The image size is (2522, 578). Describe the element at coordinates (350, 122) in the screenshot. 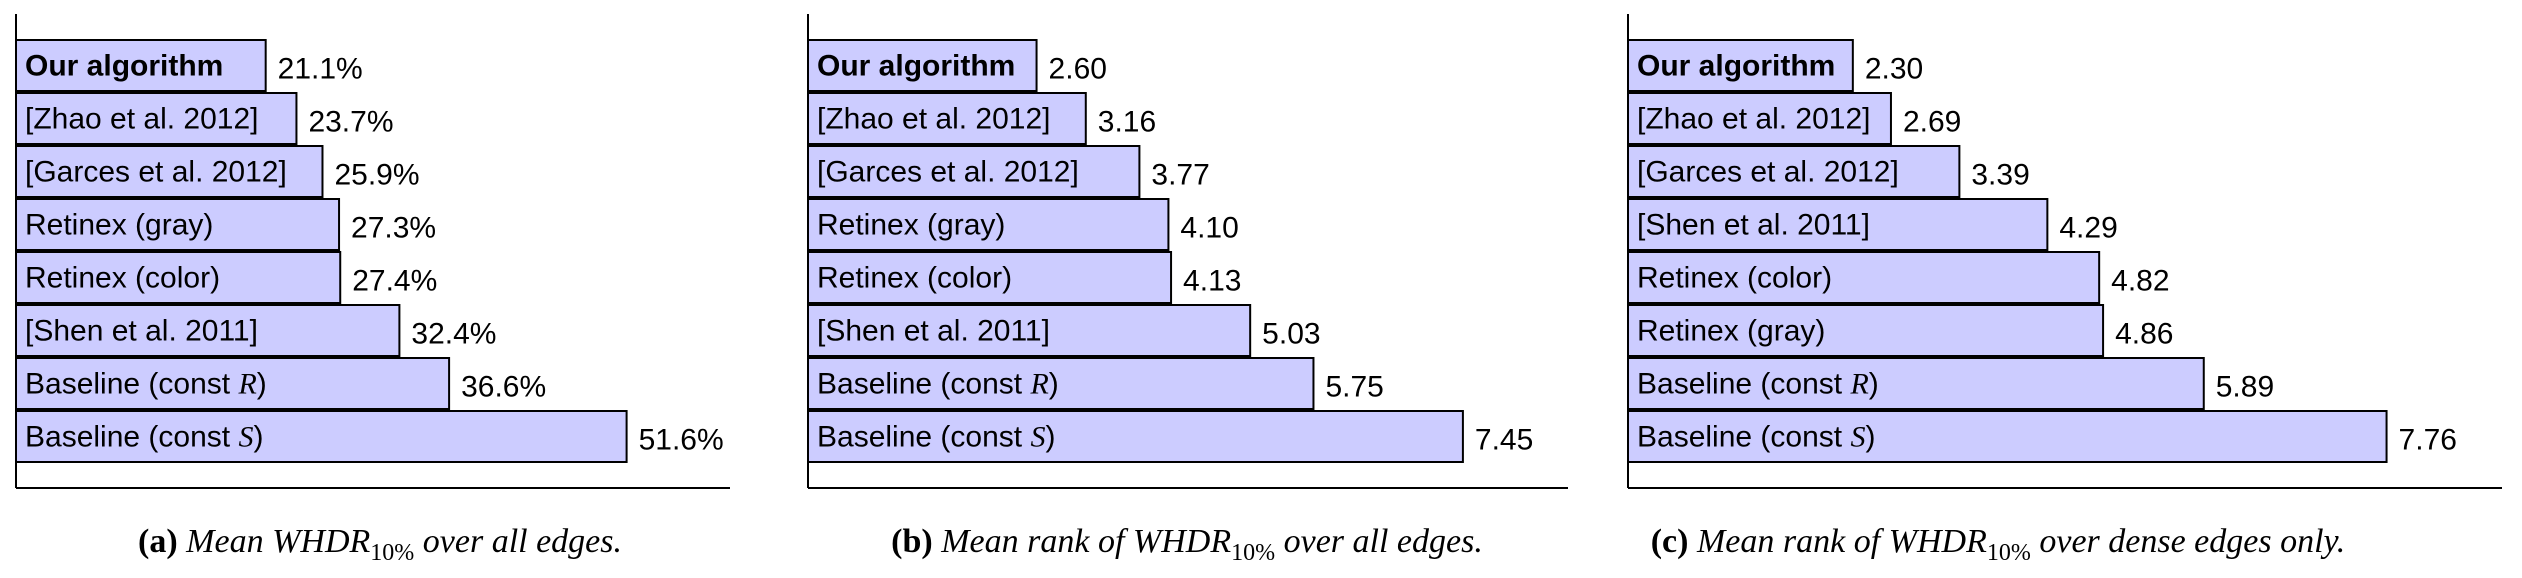

I see `value-label-zhao-et-al-2012: 23.7%` at that location.